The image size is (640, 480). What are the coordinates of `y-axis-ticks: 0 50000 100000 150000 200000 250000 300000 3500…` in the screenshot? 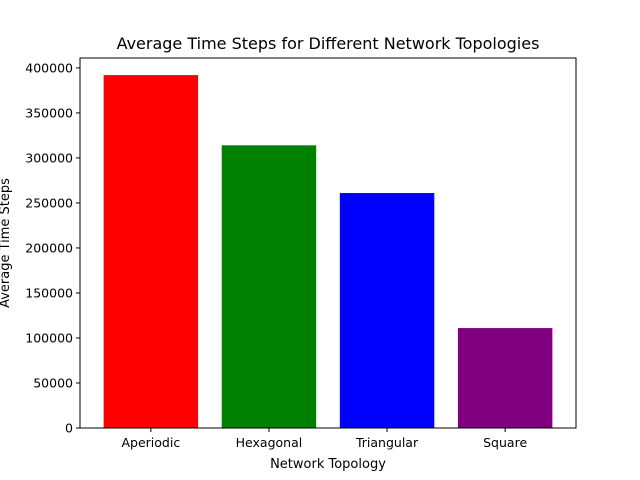 It's located at (52, 248).